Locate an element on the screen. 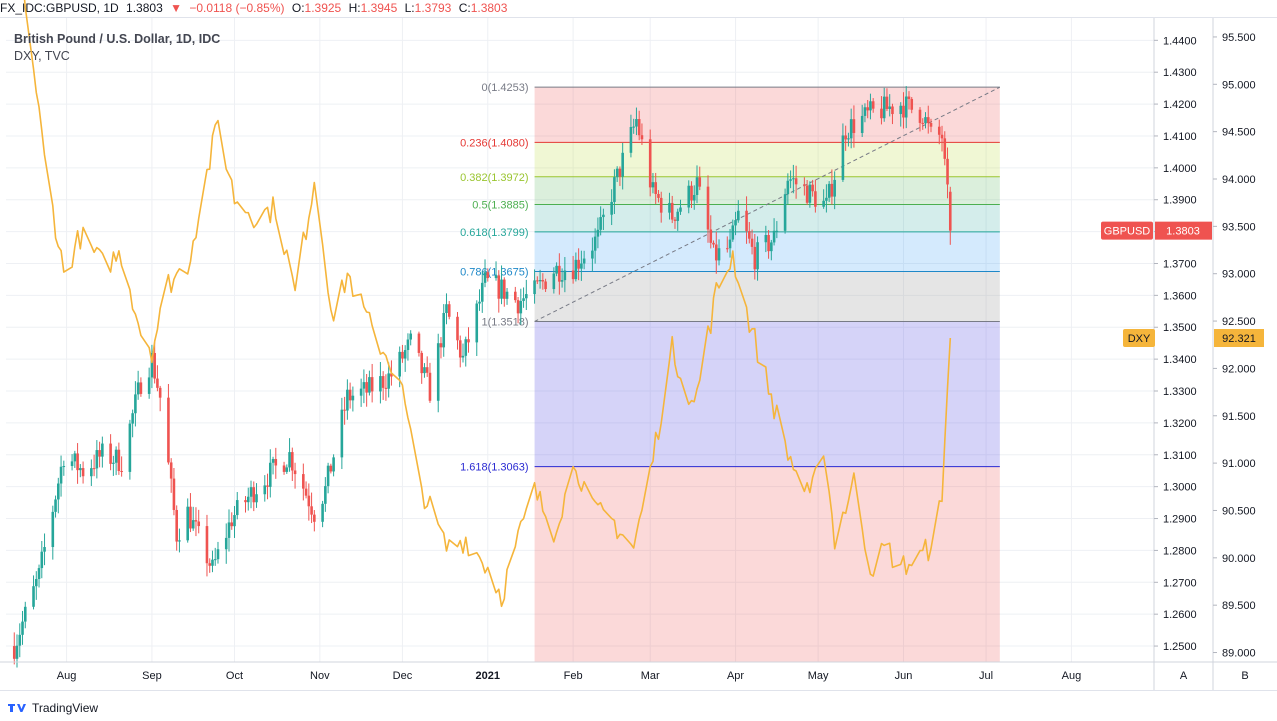 The image size is (1277, 721). gbpusd-name-label: GBPUSD is located at coordinates (1127, 232).